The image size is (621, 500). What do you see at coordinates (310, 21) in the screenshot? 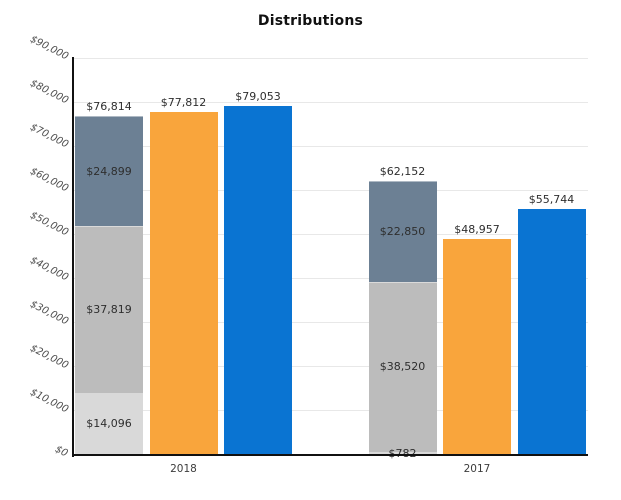
I see `chart-title: Distributions` at bounding box center [310, 21].